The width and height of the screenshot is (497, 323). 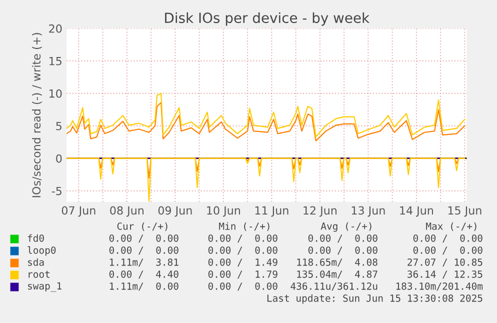 What do you see at coordinates (175, 211) in the screenshot?
I see `x-tick-label: 09 Jun` at bounding box center [175, 211].